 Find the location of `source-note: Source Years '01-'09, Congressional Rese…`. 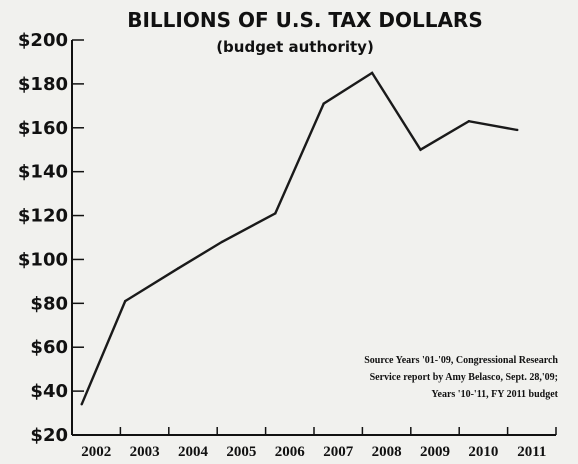

source-note: Source Years '01-'09, Congressional Rese… is located at coordinates (461, 377).